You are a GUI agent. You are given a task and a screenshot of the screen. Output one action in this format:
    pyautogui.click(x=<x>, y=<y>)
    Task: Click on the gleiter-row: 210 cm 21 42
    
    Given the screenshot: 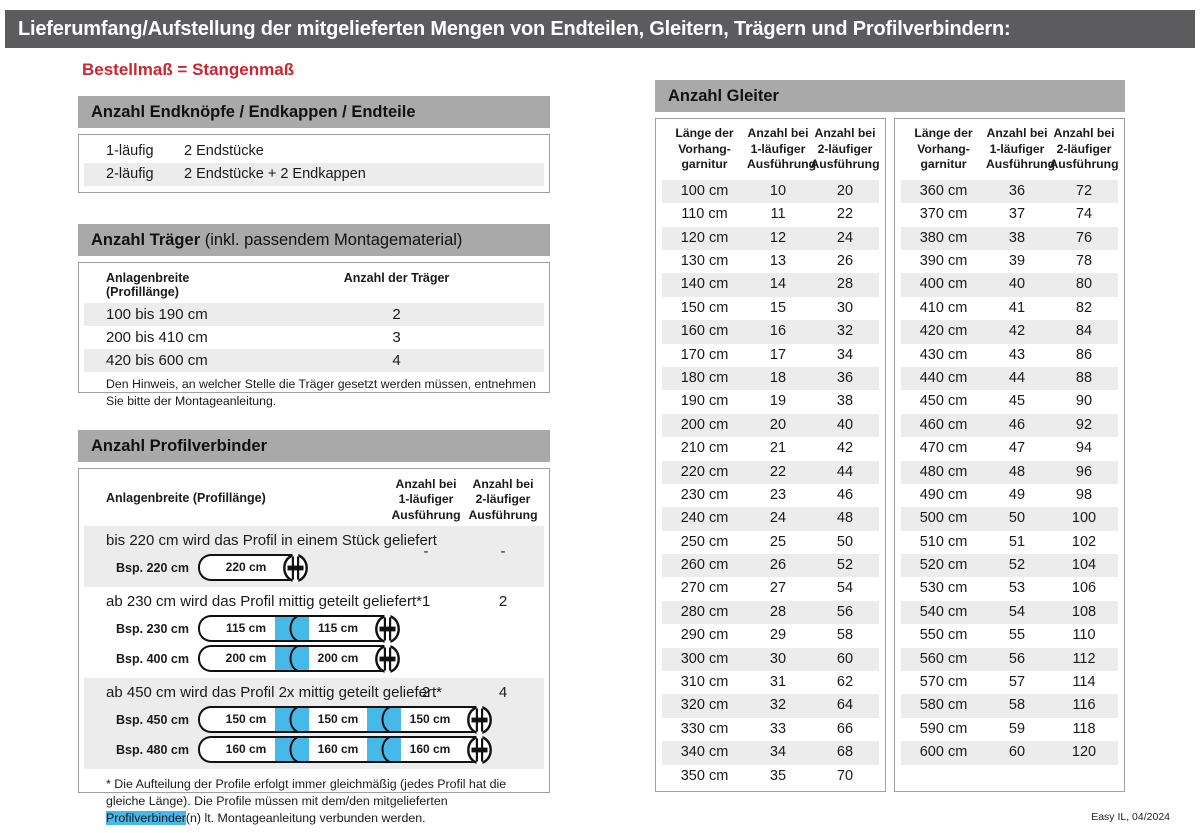 What is the action you would take?
    pyautogui.click(x=770, y=448)
    